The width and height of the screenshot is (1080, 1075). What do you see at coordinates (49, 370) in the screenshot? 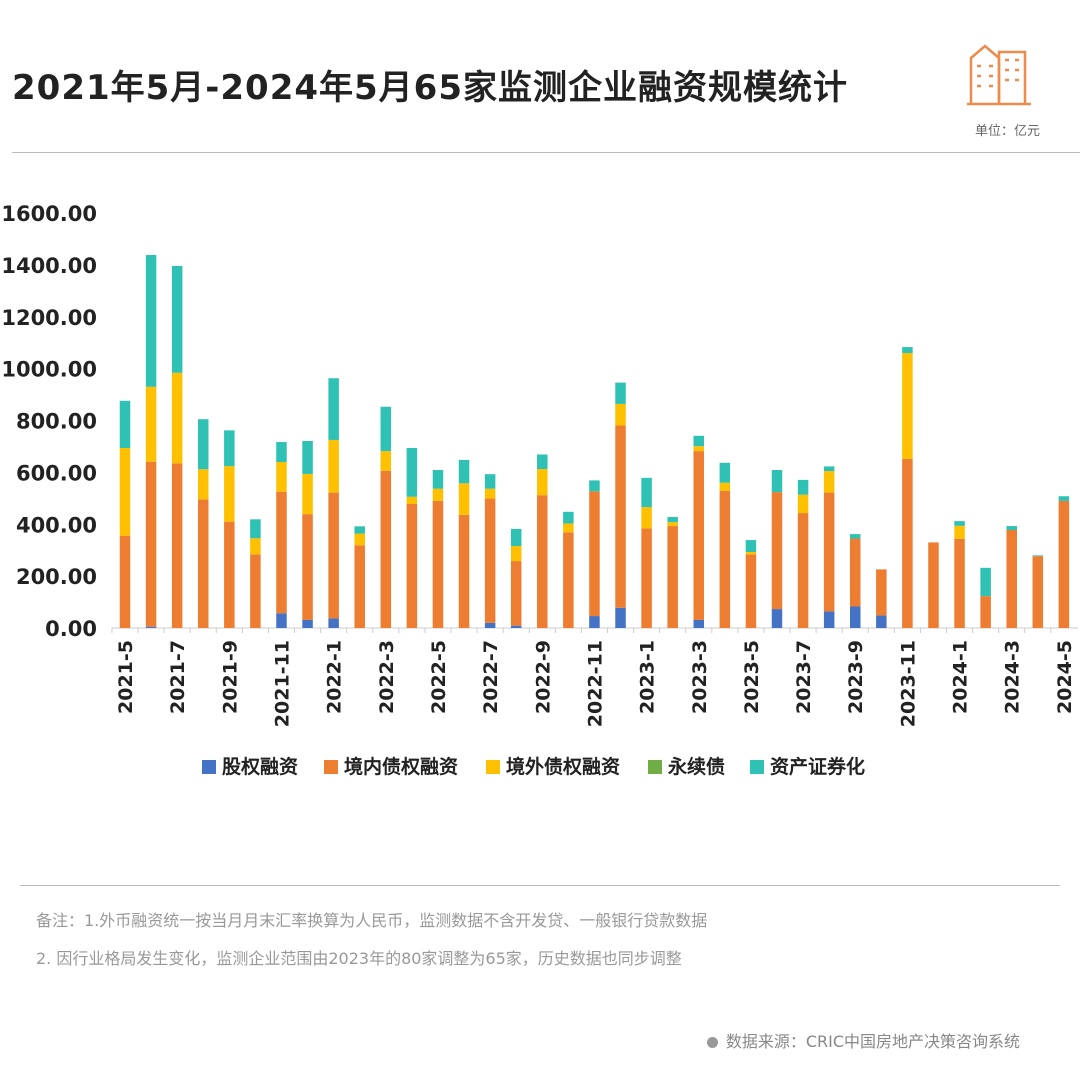
I see `y-tick-label: 1000.00` at bounding box center [49, 370].